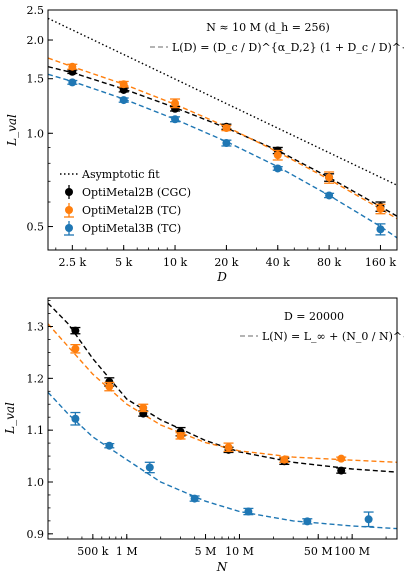 The width and height of the screenshot is (404, 578). What do you see at coordinates (36, 327) in the screenshot?
I see `bottom-y-tick-label-4: 1.3` at bounding box center [36, 327].